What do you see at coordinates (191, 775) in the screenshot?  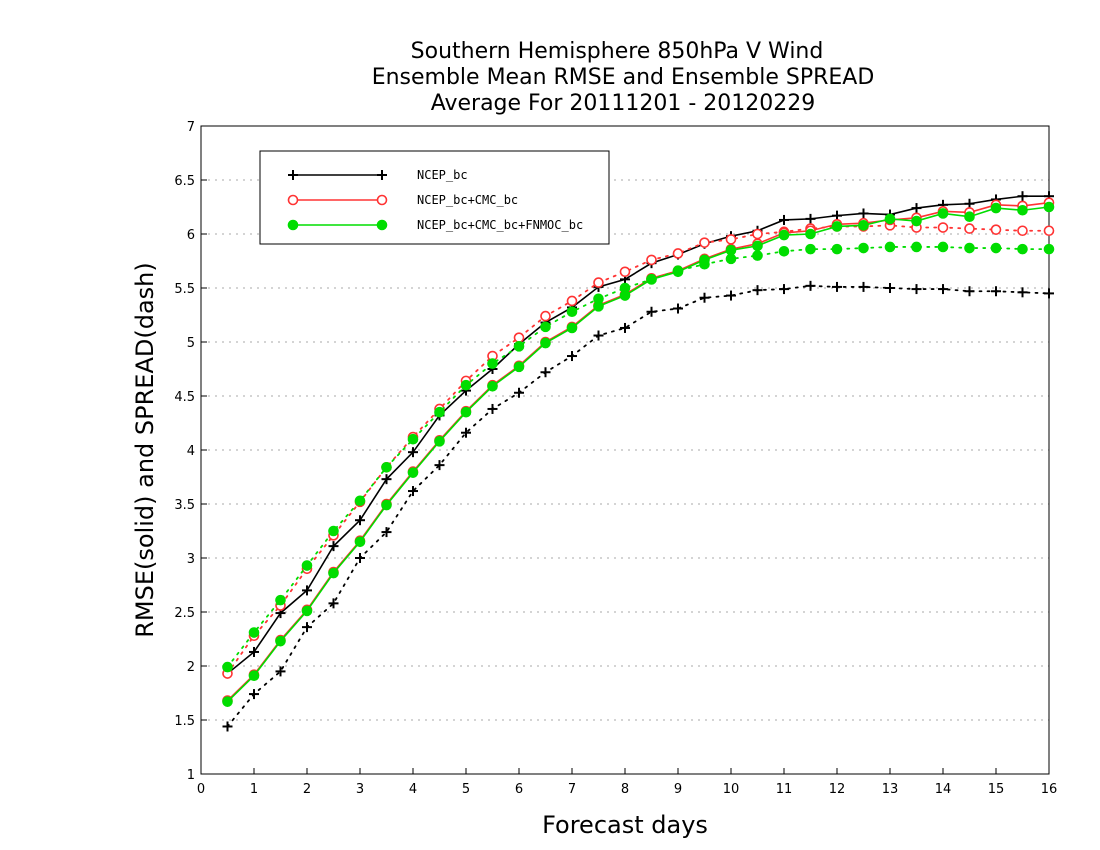 I see `y-tick-label: 1` at bounding box center [191, 775].